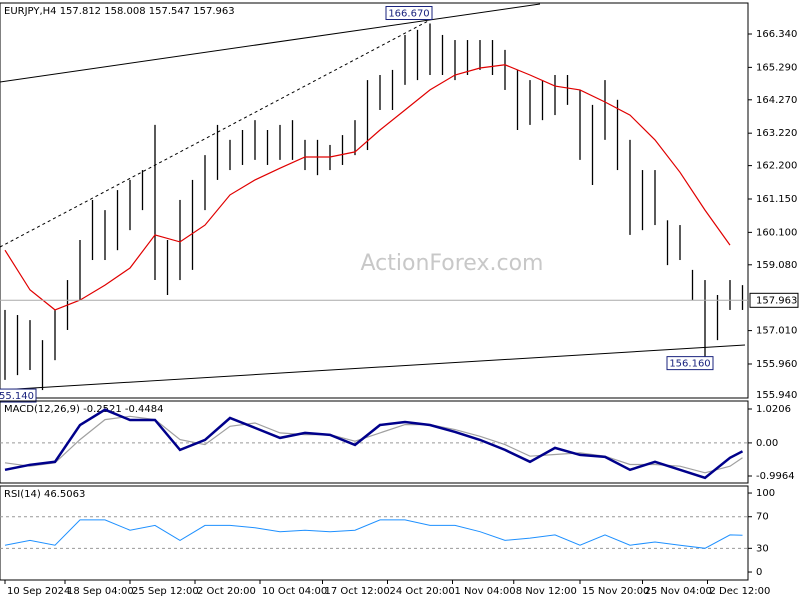  I want to click on last-price-label: 157.963, so click(776, 300).